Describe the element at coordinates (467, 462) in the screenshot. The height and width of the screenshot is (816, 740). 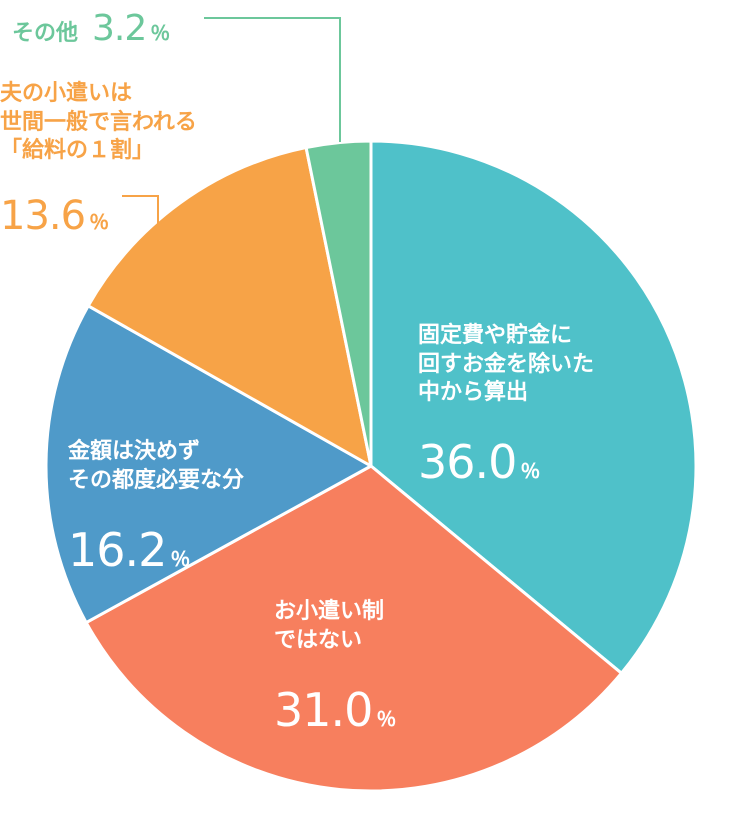
I see `slice-value-fixed: 36.0` at that location.